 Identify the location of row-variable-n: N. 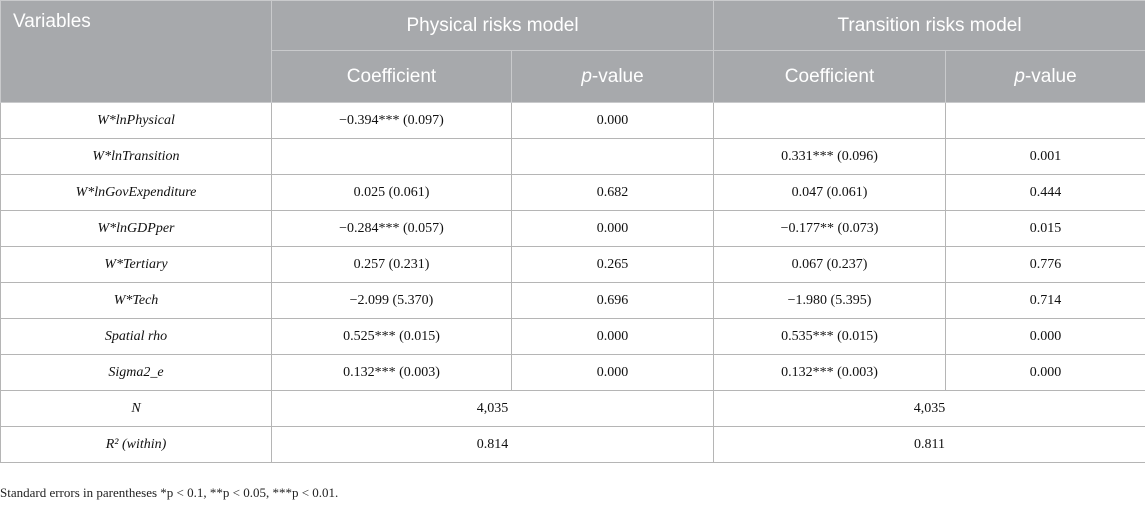
(136, 408).